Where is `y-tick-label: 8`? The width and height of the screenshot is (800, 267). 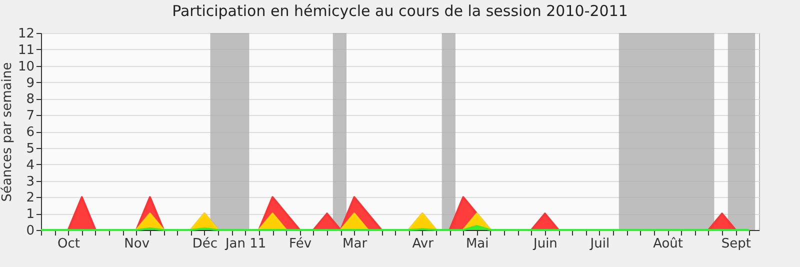
y-tick-label: 8 is located at coordinates (30, 100).